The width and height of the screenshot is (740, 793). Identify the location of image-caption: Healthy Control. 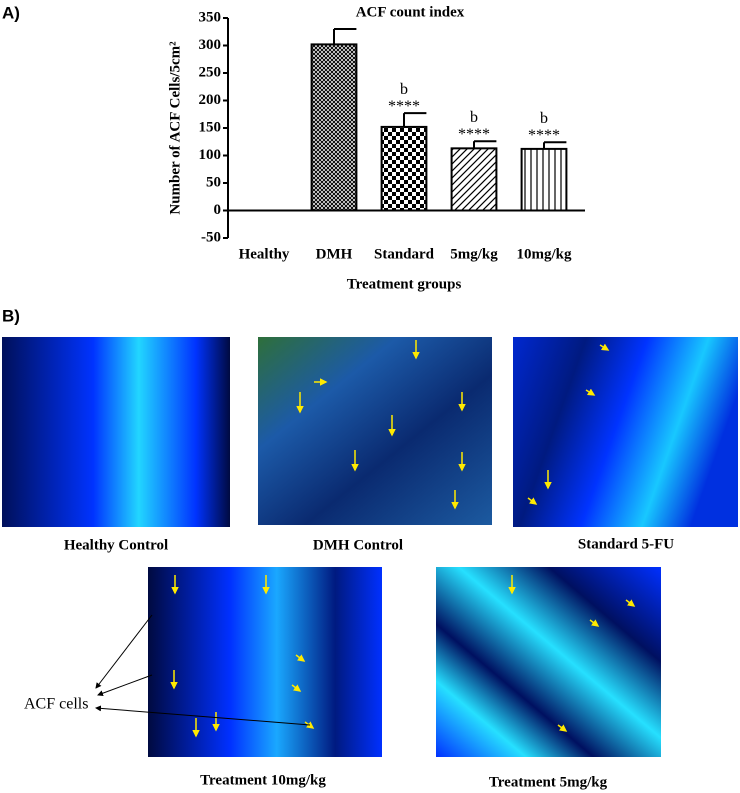
(116, 545).